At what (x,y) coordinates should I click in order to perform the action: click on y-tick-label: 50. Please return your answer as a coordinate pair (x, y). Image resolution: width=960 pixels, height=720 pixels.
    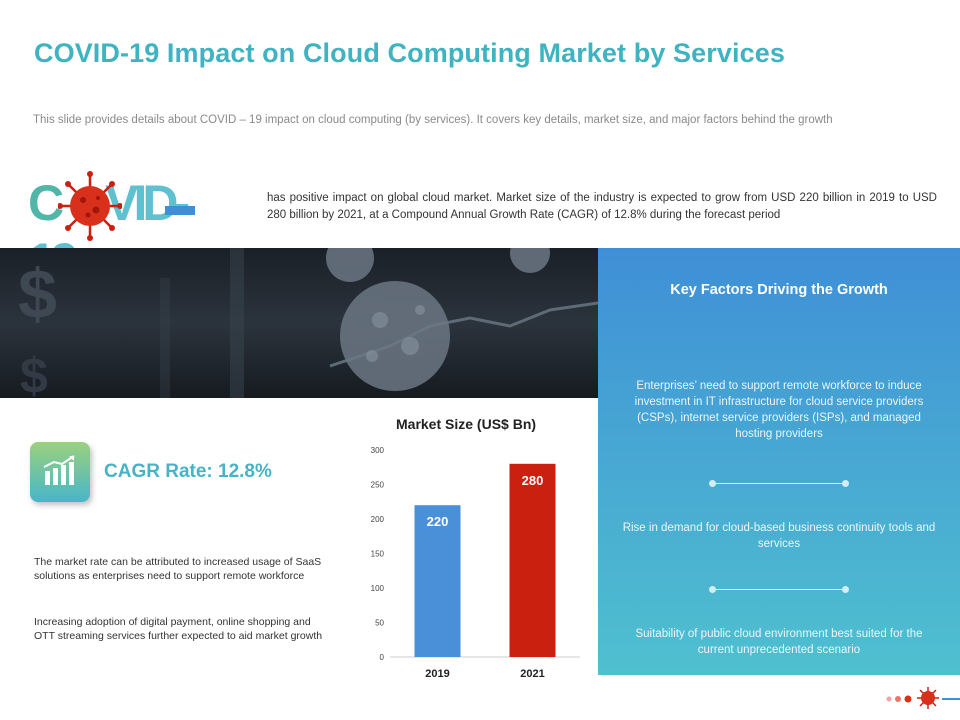
    Looking at the image, I should click on (379, 623).